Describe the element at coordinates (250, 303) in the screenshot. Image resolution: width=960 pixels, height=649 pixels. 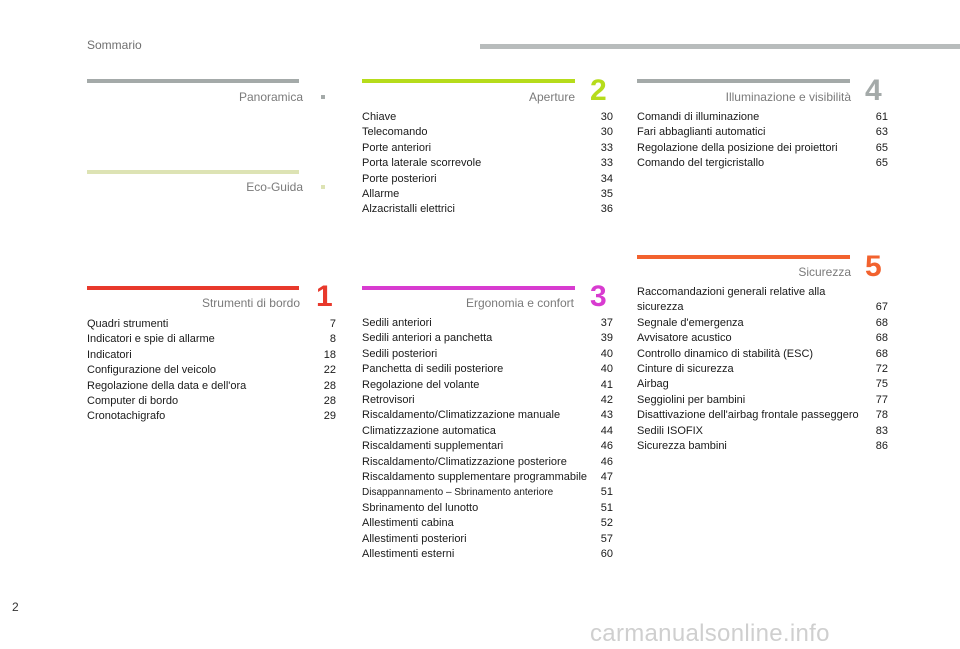
I see `section-title-strumenti: Strumenti di bordo` at that location.